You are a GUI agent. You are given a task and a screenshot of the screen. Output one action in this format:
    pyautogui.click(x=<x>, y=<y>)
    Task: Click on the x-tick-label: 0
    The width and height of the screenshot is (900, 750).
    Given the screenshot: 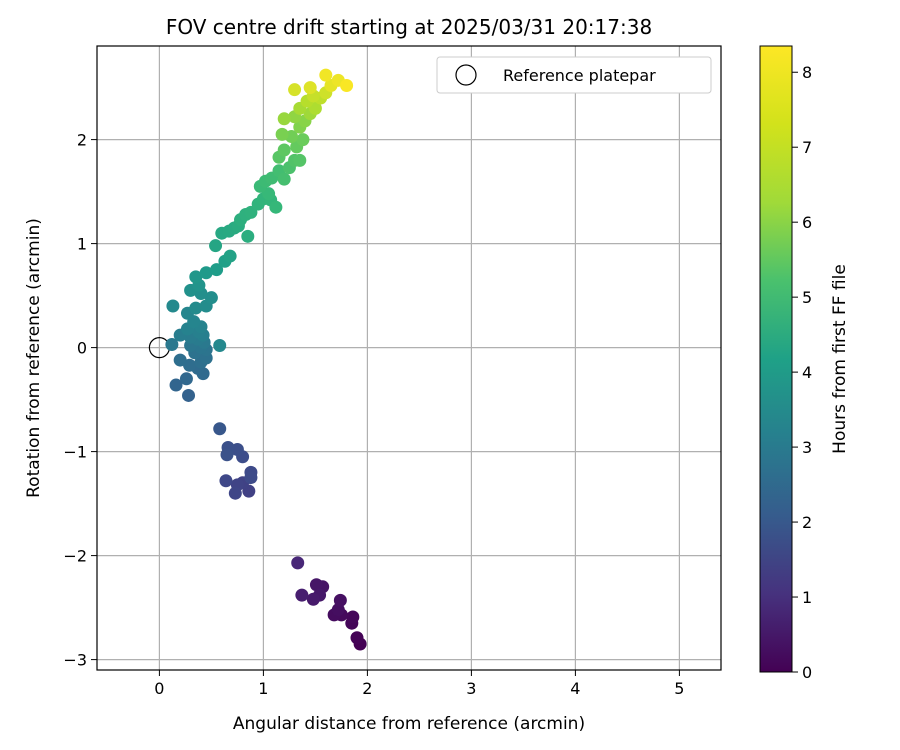 What is the action you would take?
    pyautogui.click(x=159, y=688)
    